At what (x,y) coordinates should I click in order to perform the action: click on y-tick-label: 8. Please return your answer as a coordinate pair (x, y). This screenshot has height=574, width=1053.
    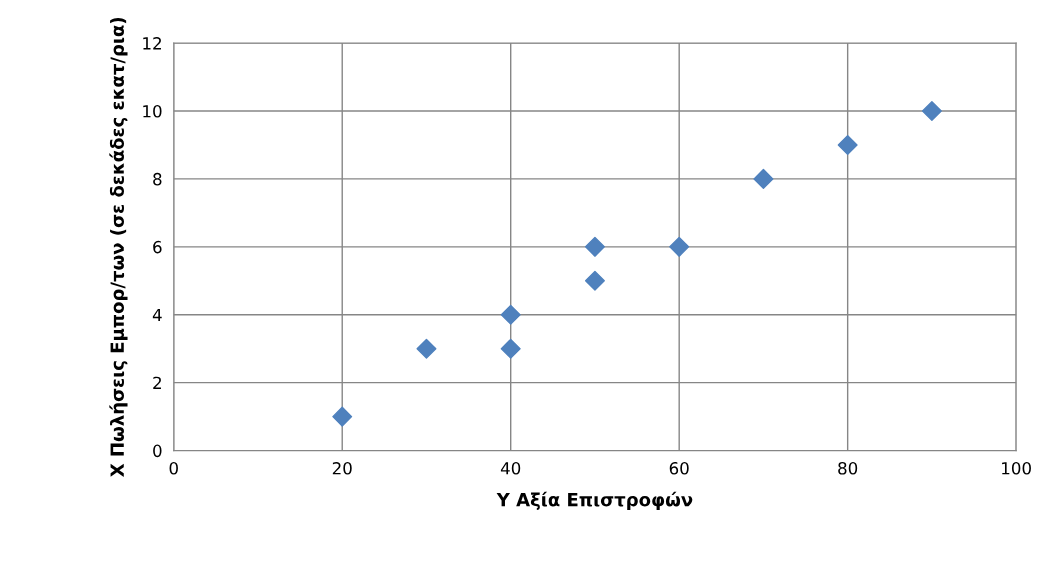
    Looking at the image, I should click on (157, 179).